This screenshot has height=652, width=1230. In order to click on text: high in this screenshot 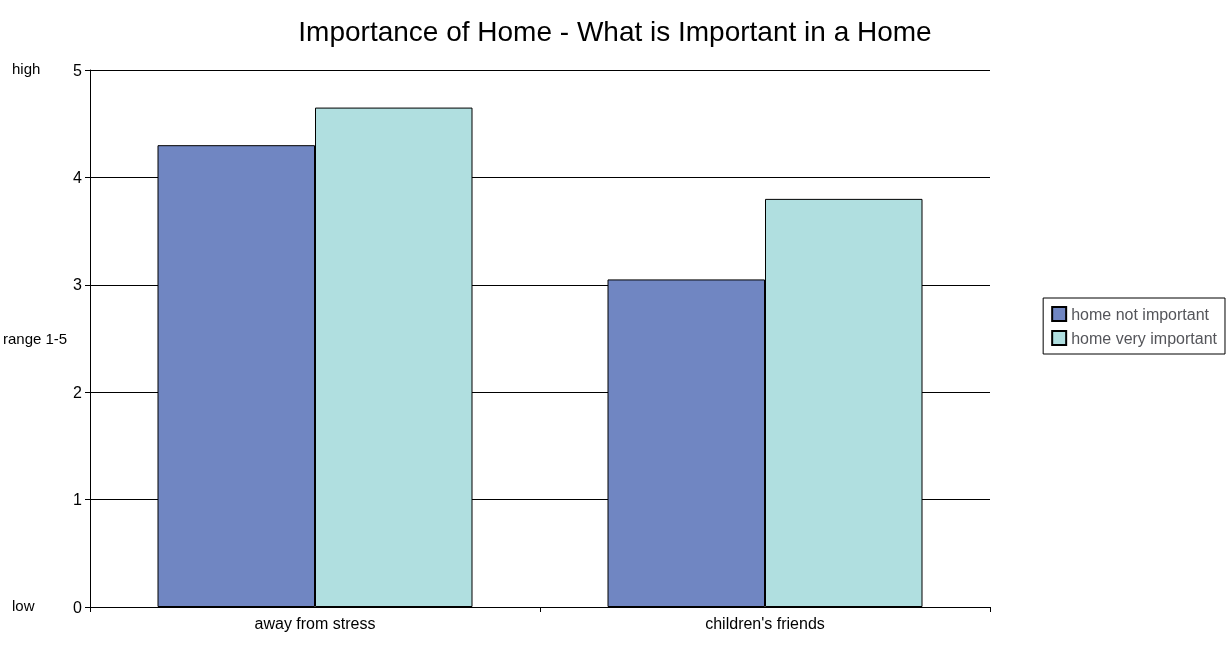, I will do `click(26, 68)`.